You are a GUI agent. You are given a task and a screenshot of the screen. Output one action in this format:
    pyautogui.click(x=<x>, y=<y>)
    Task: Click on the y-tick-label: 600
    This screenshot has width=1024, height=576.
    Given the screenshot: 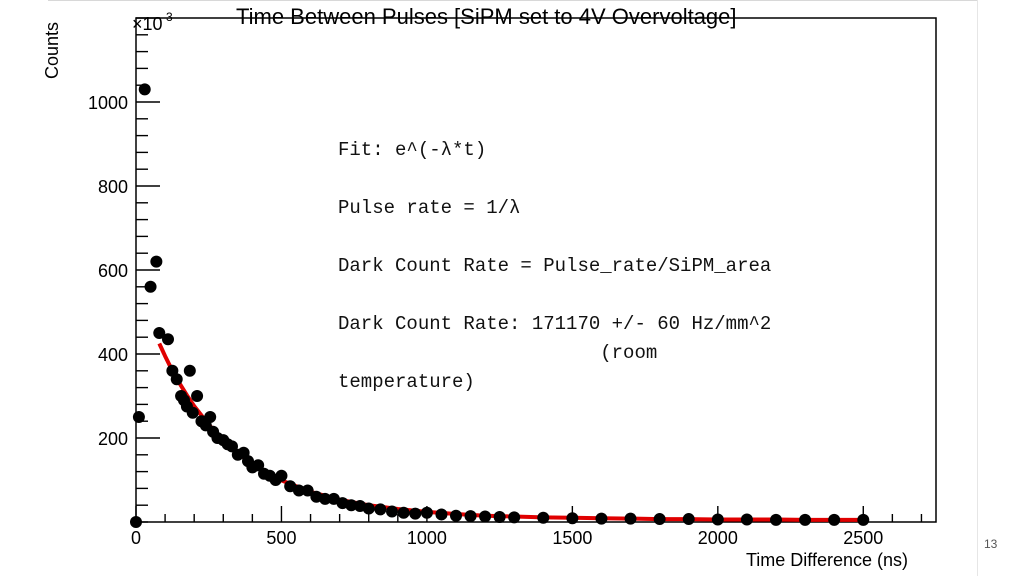 What is the action you would take?
    pyautogui.click(x=113, y=271)
    